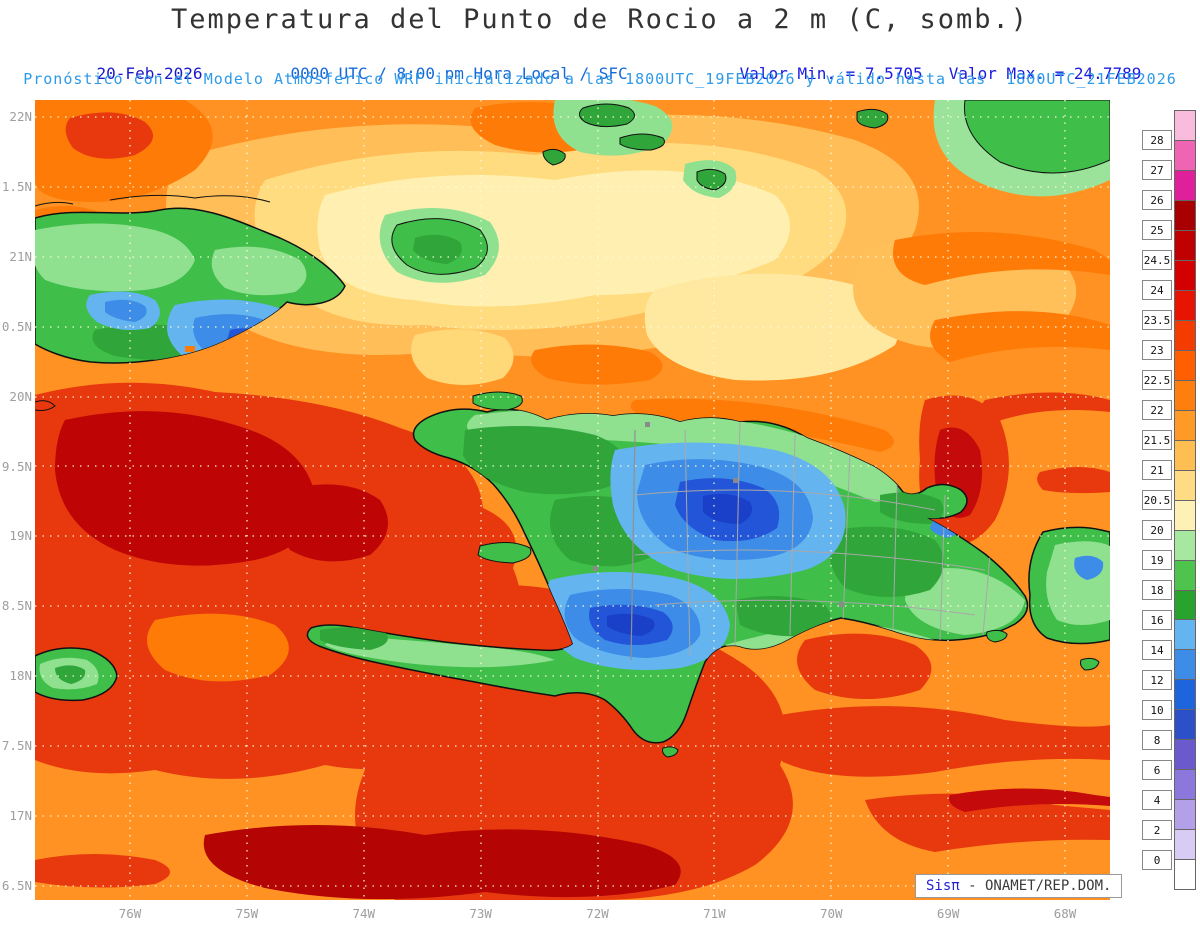 The image size is (1200, 927). I want to click on longitude-tick-label: 70W, so click(831, 913).